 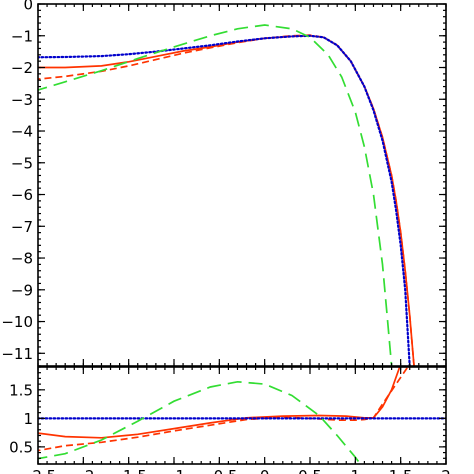 I want to click on y-tick-label: −7, so click(x=22, y=227).